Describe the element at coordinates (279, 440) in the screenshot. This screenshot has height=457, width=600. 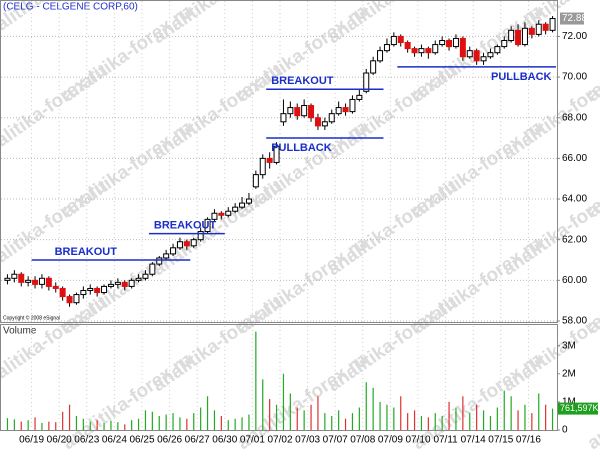
I see `x-tick-label: 07/02` at that location.